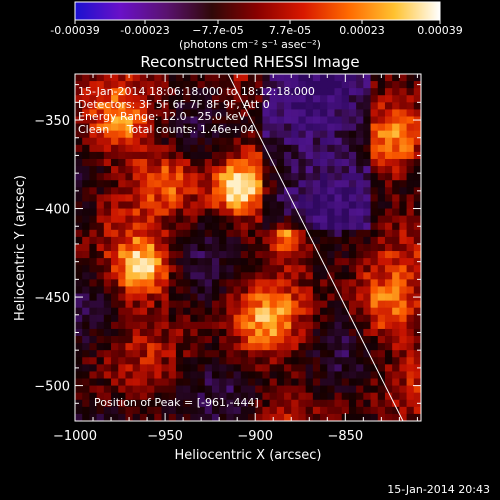 The height and width of the screenshot is (500, 500). Describe the element at coordinates (438, 489) in the screenshot. I see `footer-date: 15-Jan-2014 20:43` at that location.